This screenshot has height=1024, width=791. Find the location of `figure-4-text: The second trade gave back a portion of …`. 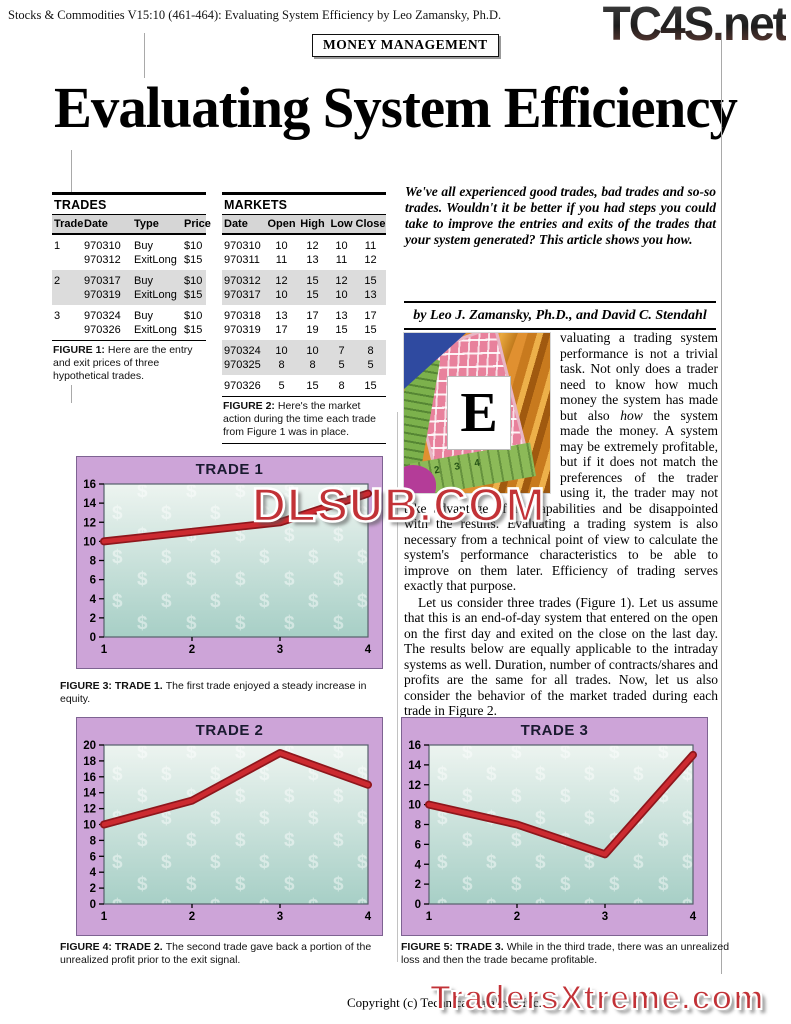

figure-4-text: The second trade gave back a portion of … is located at coordinates (216, 953).